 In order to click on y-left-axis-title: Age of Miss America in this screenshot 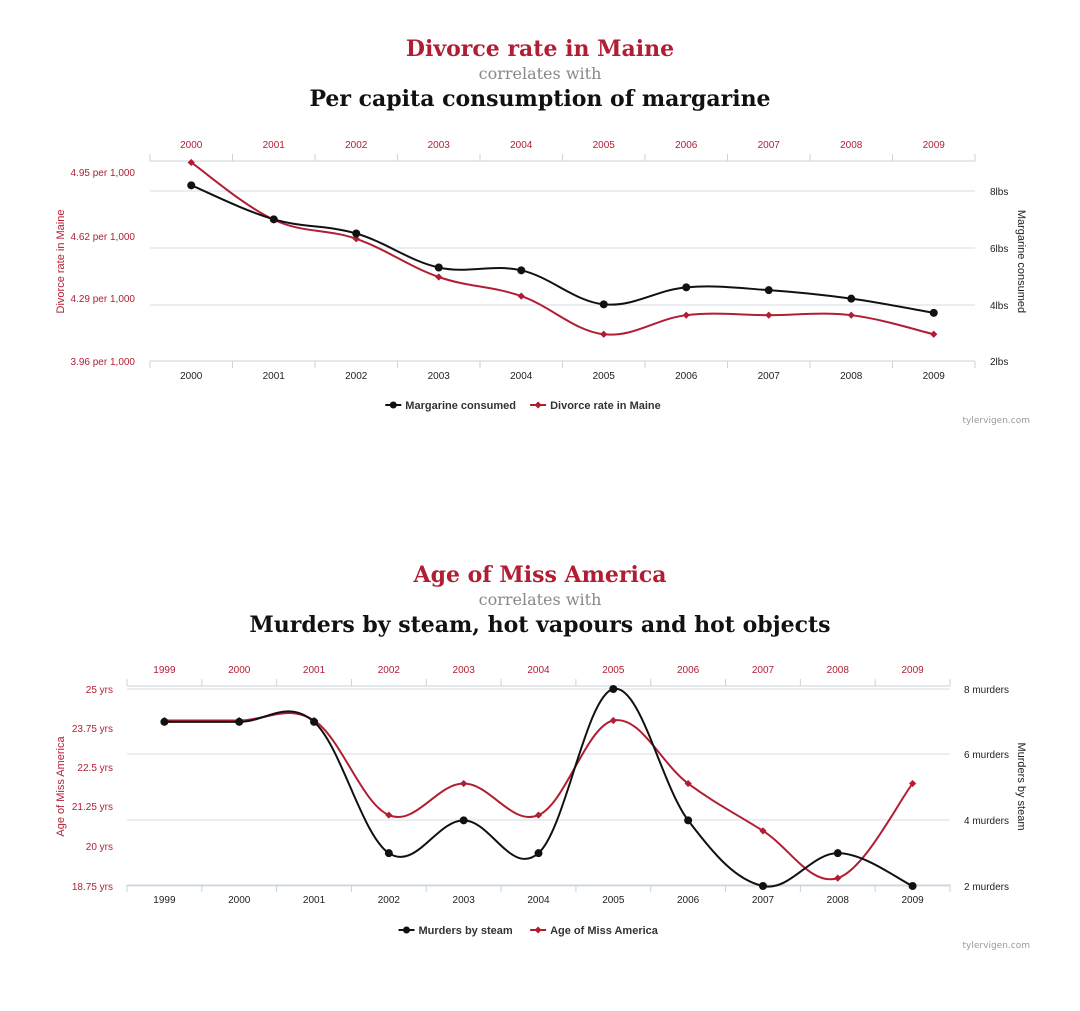, I will do `click(61, 785)`.